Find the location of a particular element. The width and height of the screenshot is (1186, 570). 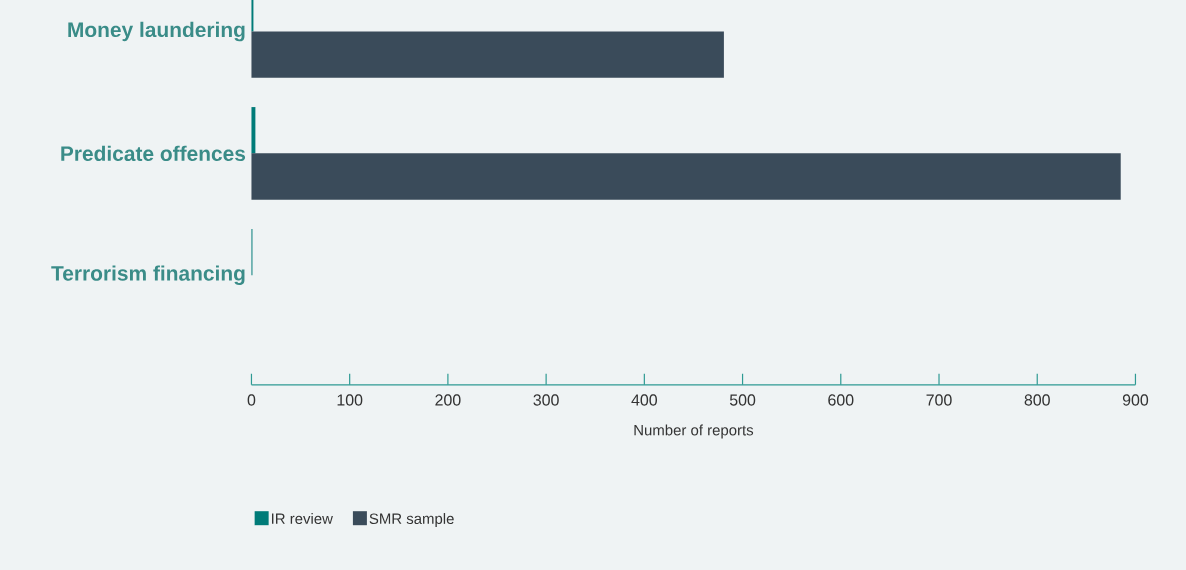

x-tick-label: 500 is located at coordinates (742, 400).